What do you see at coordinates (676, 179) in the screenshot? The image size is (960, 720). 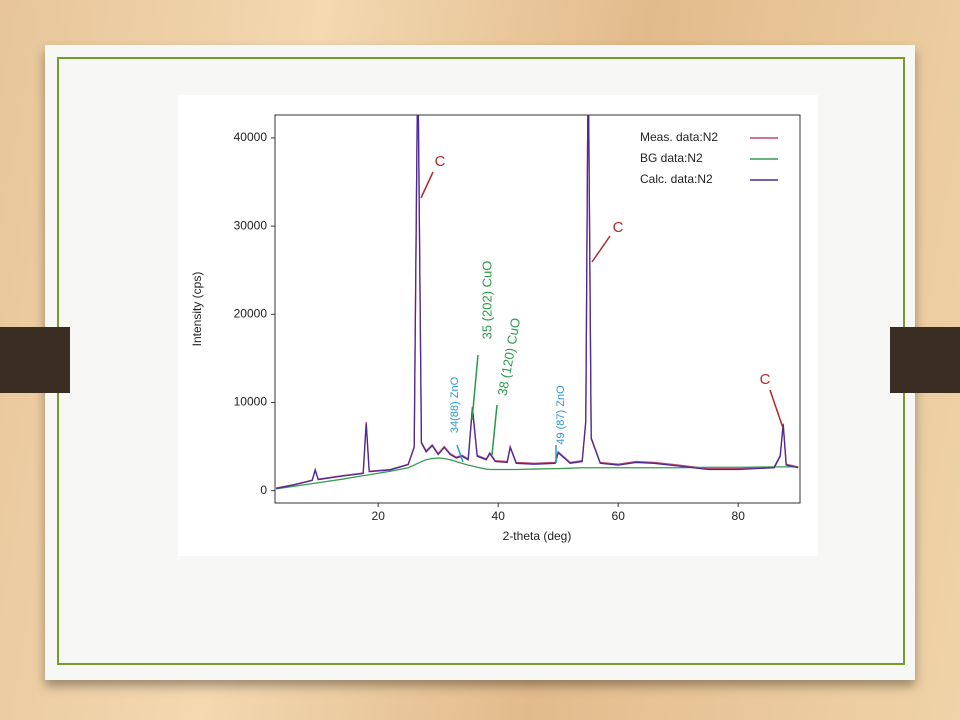 I see `legend-label: Calc. data:N2` at bounding box center [676, 179].